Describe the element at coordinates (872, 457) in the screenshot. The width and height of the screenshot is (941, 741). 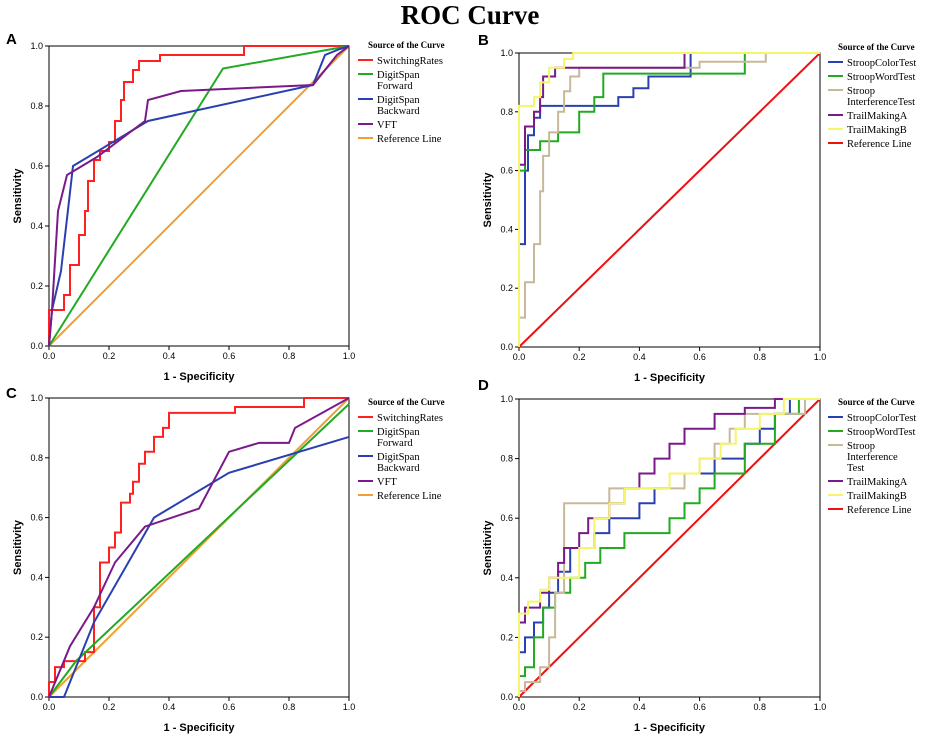
I see `legend-label: Interference` at that location.